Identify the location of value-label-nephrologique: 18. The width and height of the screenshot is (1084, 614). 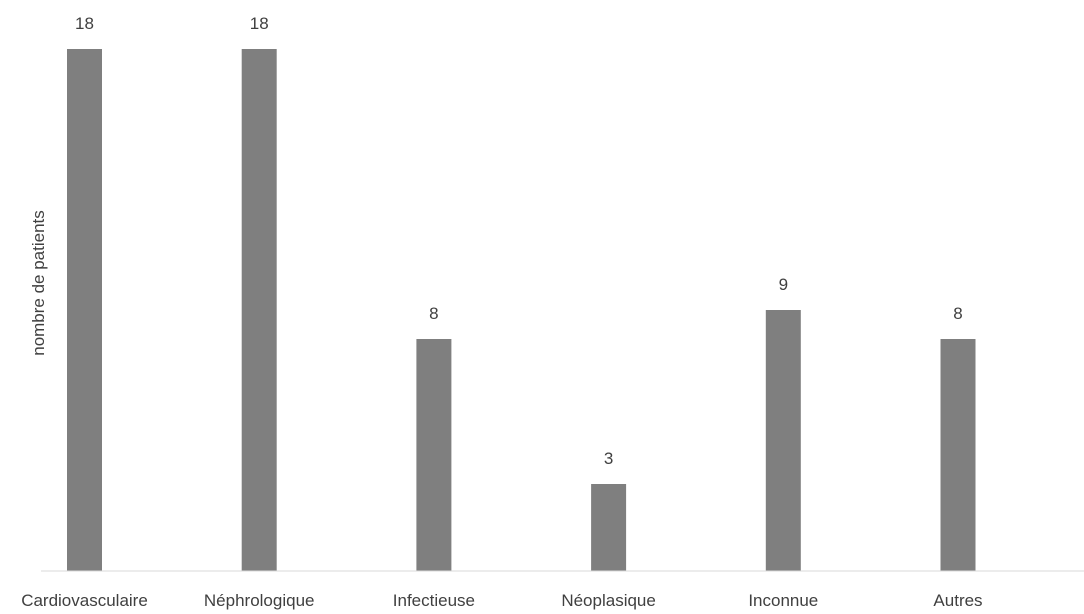
(259, 23).